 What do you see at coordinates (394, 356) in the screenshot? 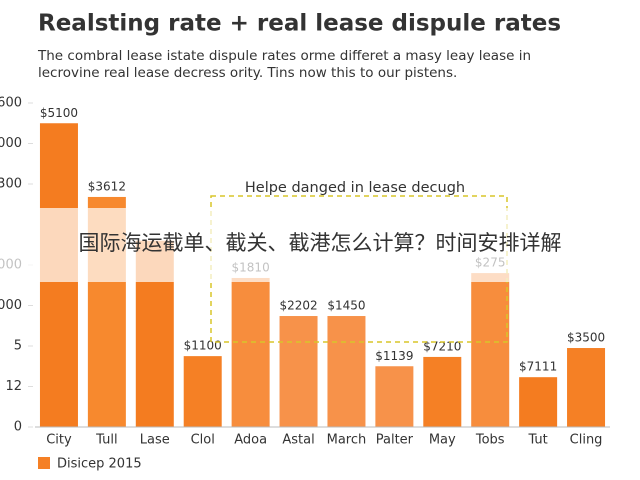
I see `data-label: $1139` at bounding box center [394, 356].